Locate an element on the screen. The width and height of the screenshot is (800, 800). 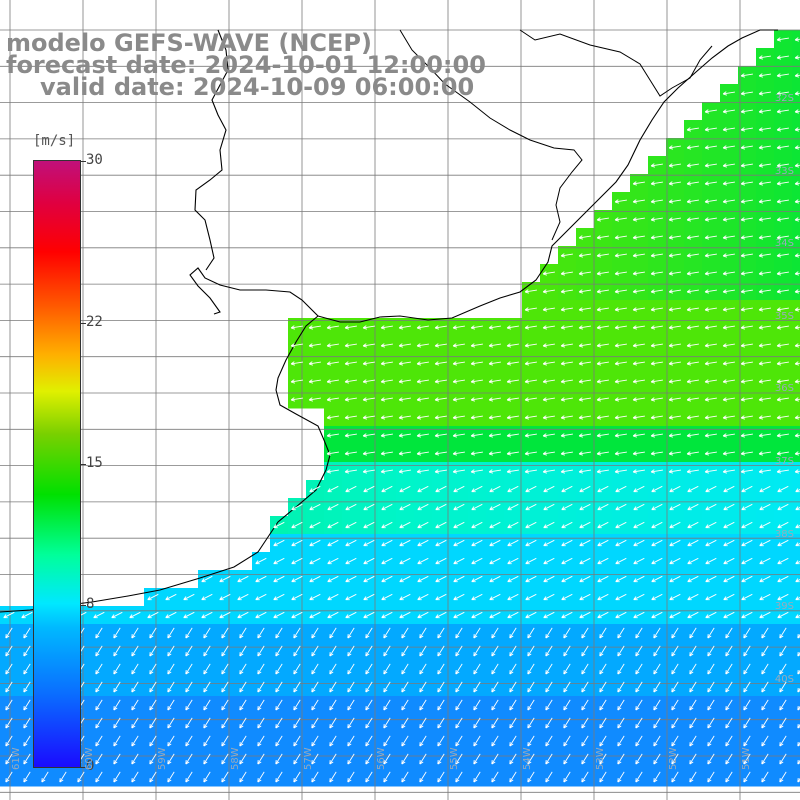
latitude-label: 38S is located at coordinates (784, 534).